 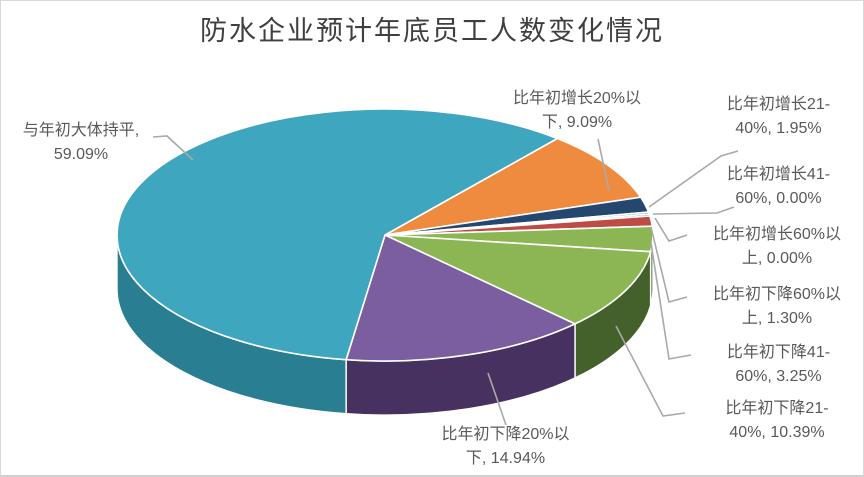 What do you see at coordinates (81, 142) in the screenshot?
I see `slice-label-8: 与年初大体持平, 59.09%` at bounding box center [81, 142].